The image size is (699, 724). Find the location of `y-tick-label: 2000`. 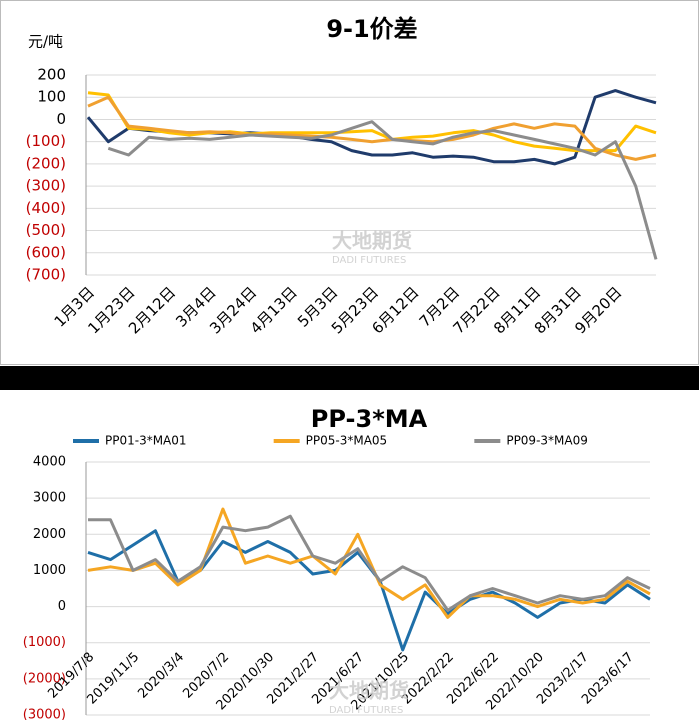

y-tick-label: 2000 is located at coordinates (49, 534).